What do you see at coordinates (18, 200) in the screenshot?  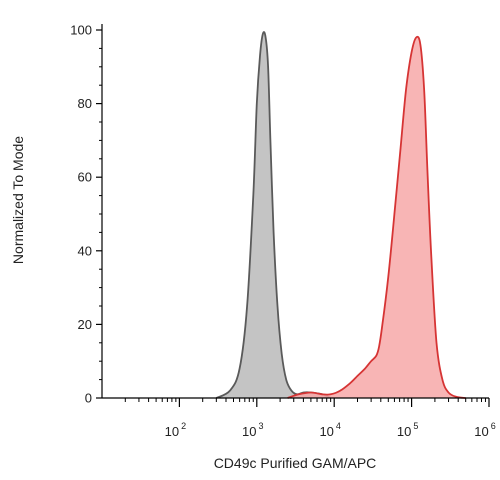 I see `y-axis-title: Normalized To Mode` at bounding box center [18, 200].